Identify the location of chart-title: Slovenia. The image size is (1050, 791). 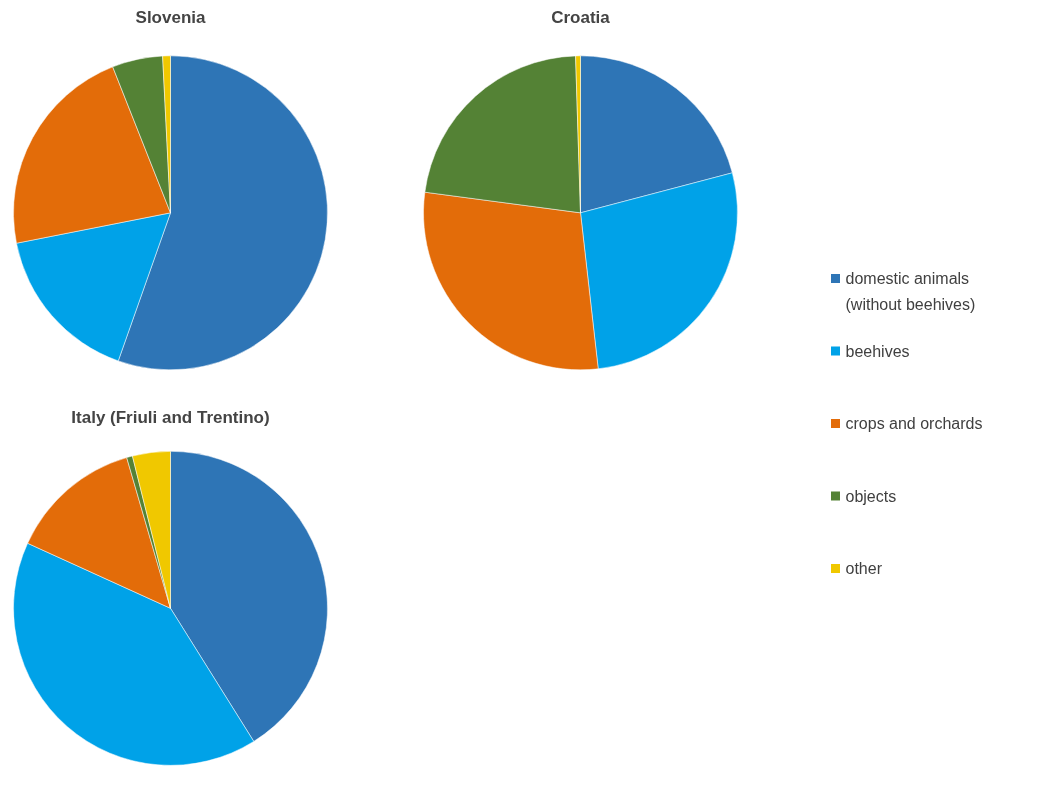
(170, 17).